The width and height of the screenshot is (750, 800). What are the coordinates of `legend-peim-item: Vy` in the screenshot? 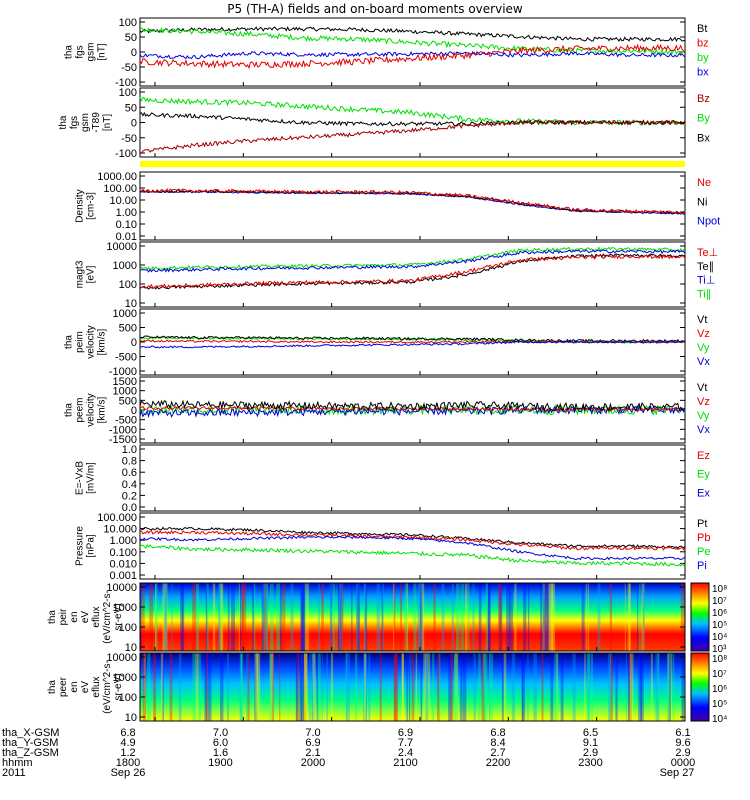 It's located at (703, 348).